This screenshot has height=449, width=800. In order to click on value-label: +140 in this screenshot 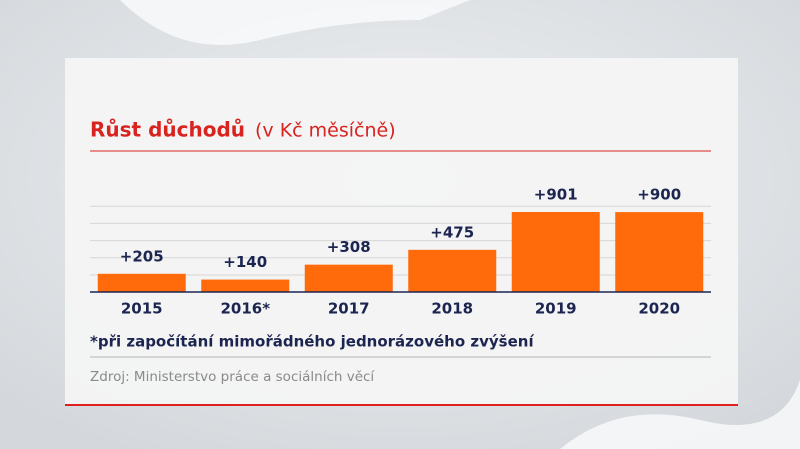, I will do `click(245, 262)`.